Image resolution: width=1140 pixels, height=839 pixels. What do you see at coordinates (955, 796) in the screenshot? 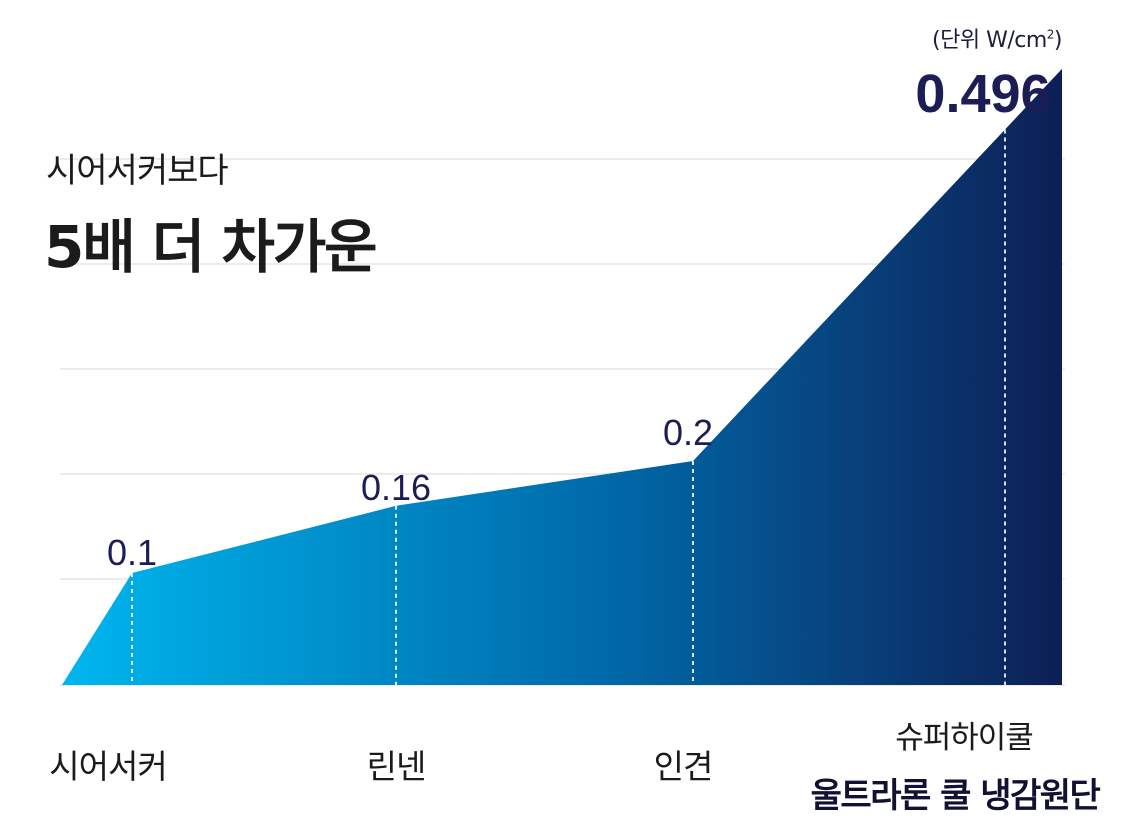
I see `category-label-line2: 울트라론 쿨 냉감원단` at bounding box center [955, 796].